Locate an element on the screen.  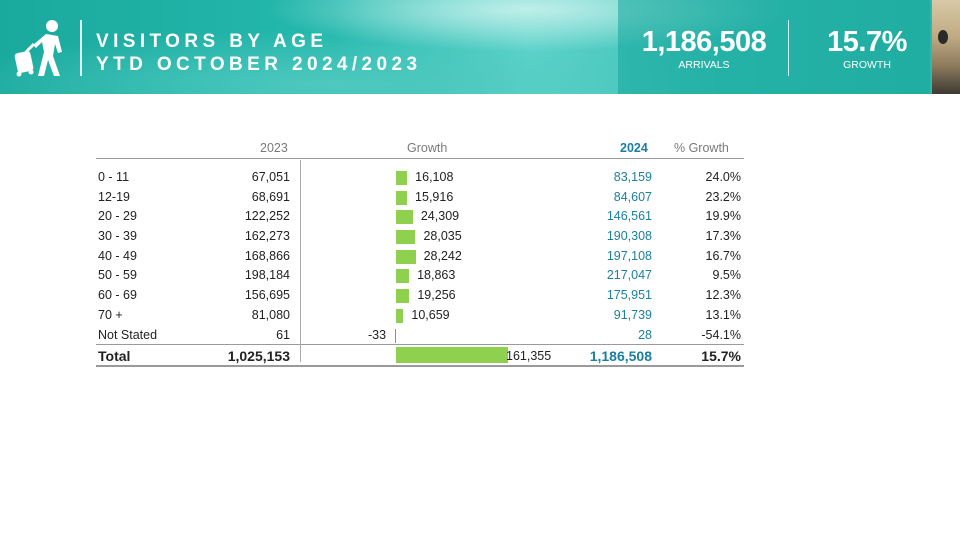
age-group-label: 70 + is located at coordinates (110, 314).